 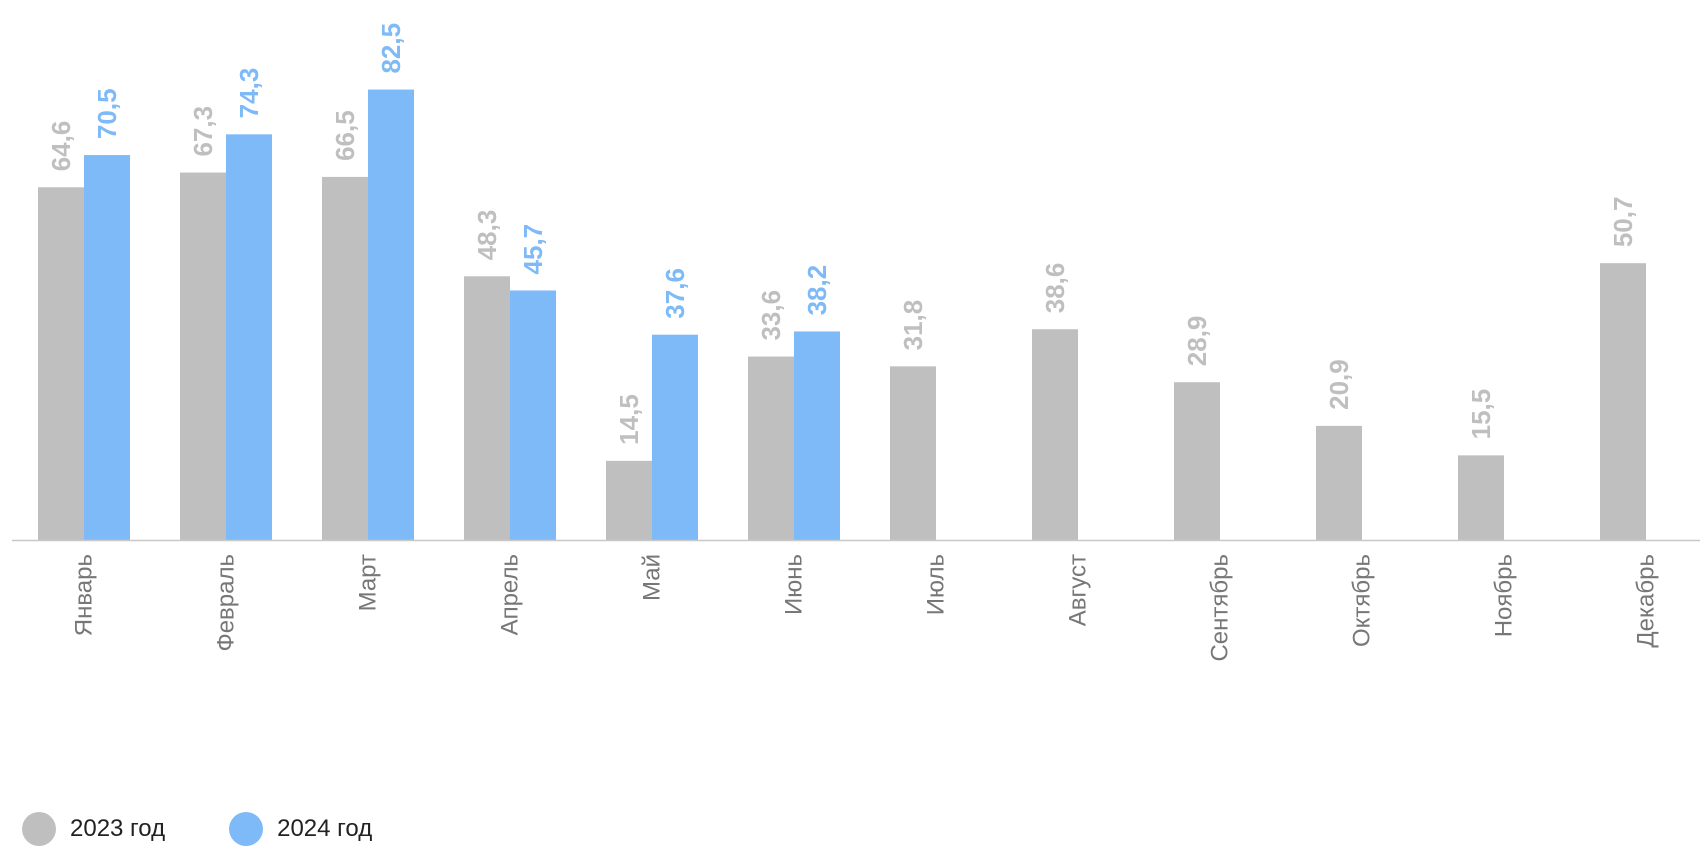 I want to click on data-label-2024-6: 38,2, so click(x=817, y=290).